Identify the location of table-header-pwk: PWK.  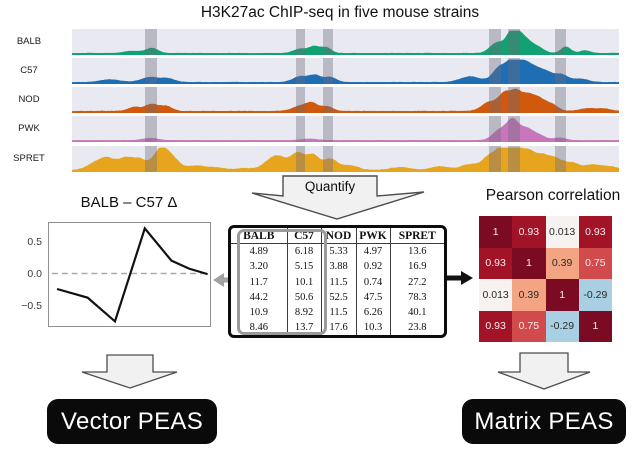
(372, 236).